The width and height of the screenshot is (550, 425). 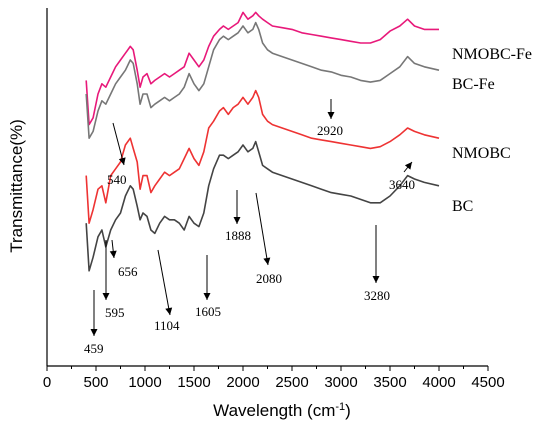 I want to click on x-tick-label: 4500, so click(x=487, y=382).